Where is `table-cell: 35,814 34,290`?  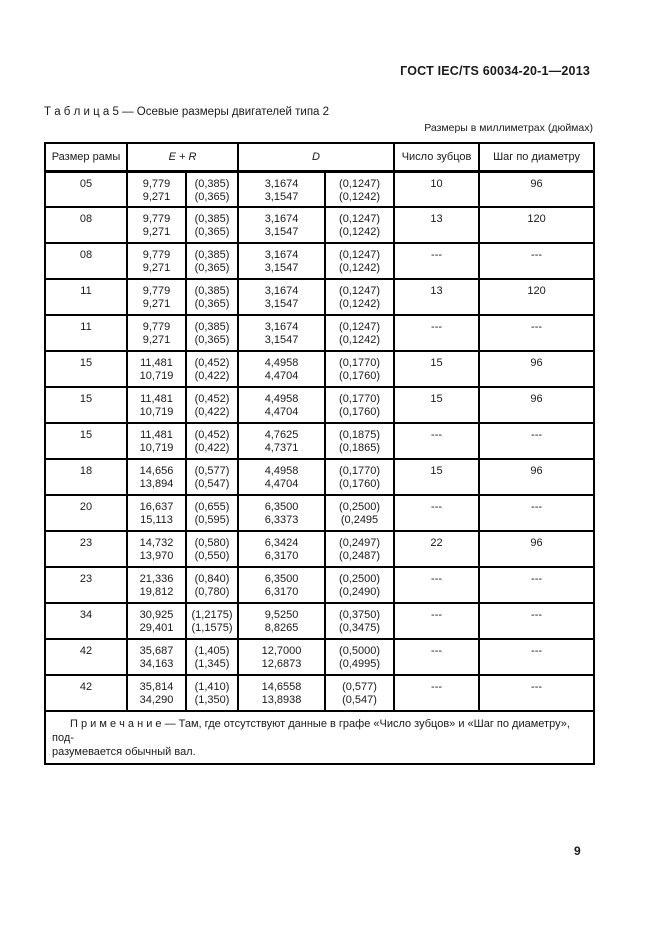 table-cell: 35,814 34,290 is located at coordinates (156, 693).